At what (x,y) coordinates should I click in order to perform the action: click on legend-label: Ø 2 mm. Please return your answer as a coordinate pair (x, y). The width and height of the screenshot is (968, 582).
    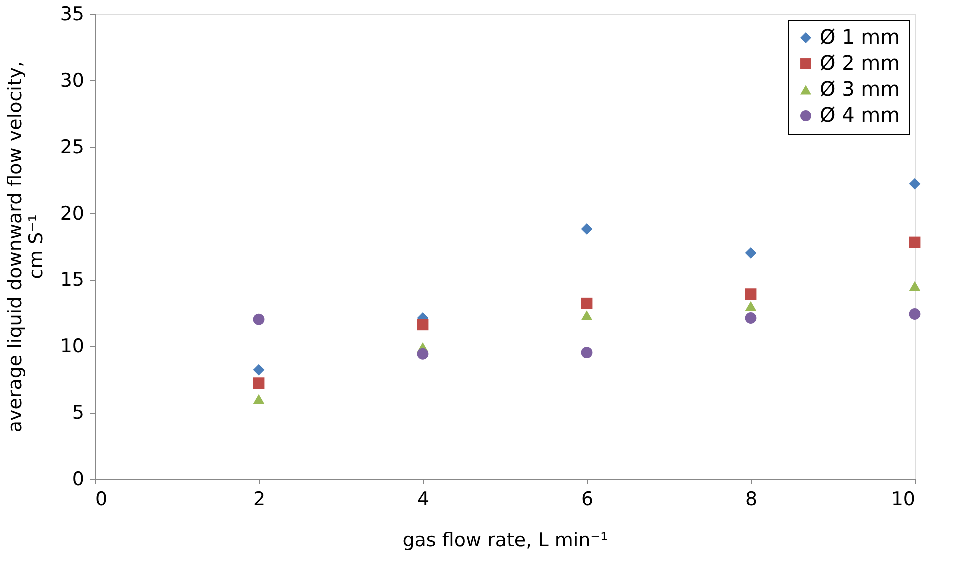
    Looking at the image, I should click on (860, 63).